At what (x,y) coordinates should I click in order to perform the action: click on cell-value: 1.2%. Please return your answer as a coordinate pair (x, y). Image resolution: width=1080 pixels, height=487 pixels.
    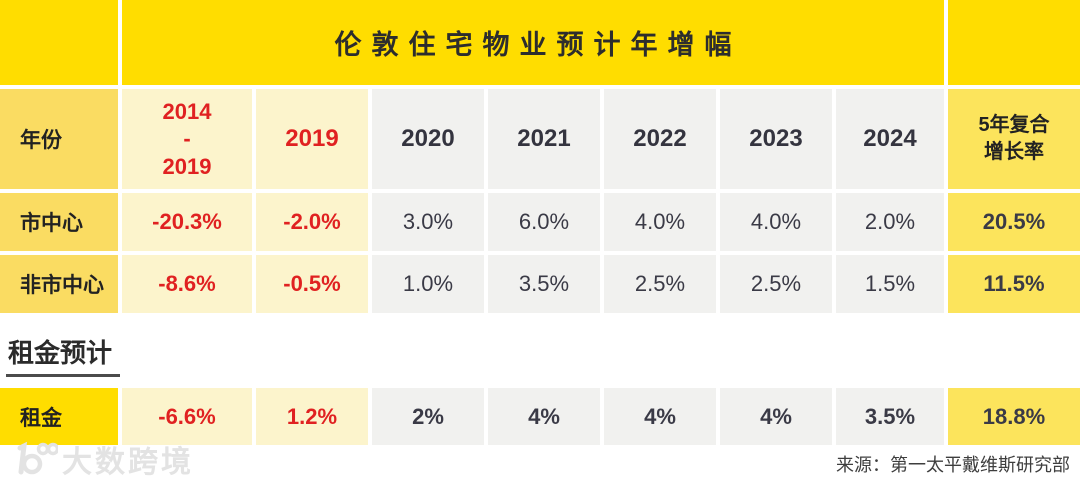
    Looking at the image, I should click on (312, 416).